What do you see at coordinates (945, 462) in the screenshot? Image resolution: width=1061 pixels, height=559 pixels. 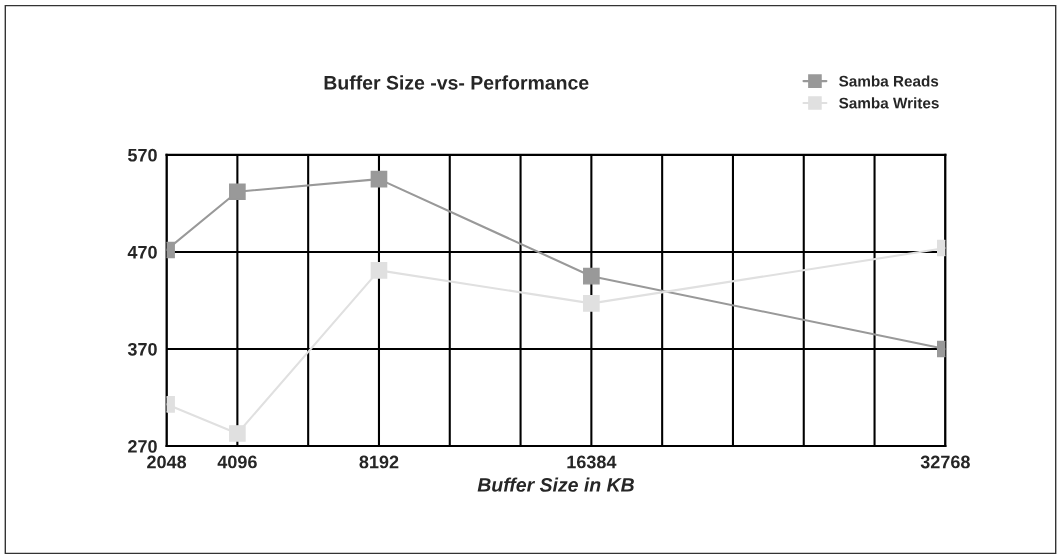 I see `x-tick-label: 32768` at bounding box center [945, 462].